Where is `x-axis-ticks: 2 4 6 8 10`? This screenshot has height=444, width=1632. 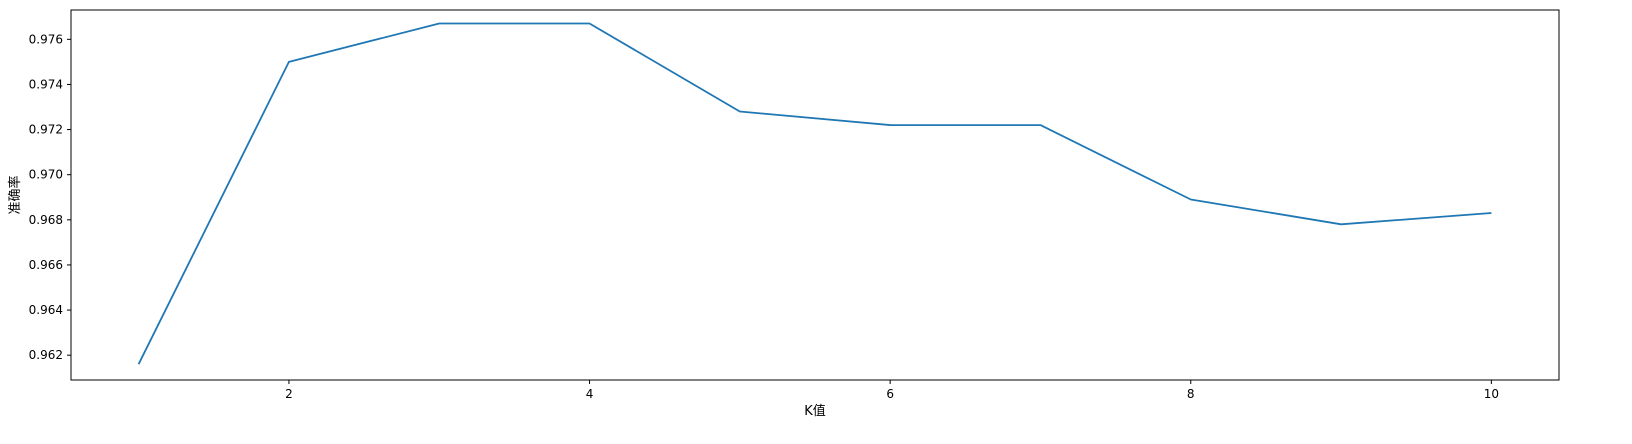
x-axis-ticks: 2 4 6 8 10 is located at coordinates (892, 390).